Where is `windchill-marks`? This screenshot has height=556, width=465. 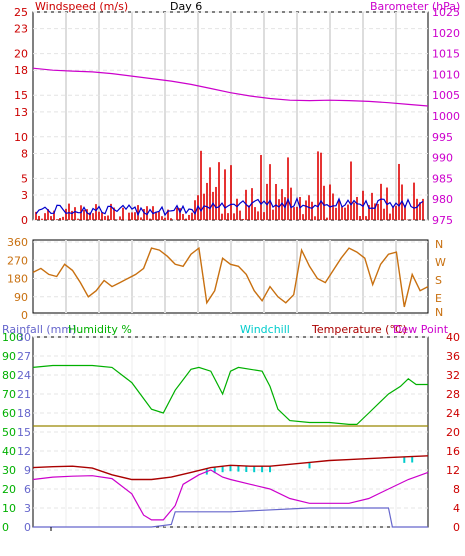
windchill-marks is located at coordinates (309, 465).